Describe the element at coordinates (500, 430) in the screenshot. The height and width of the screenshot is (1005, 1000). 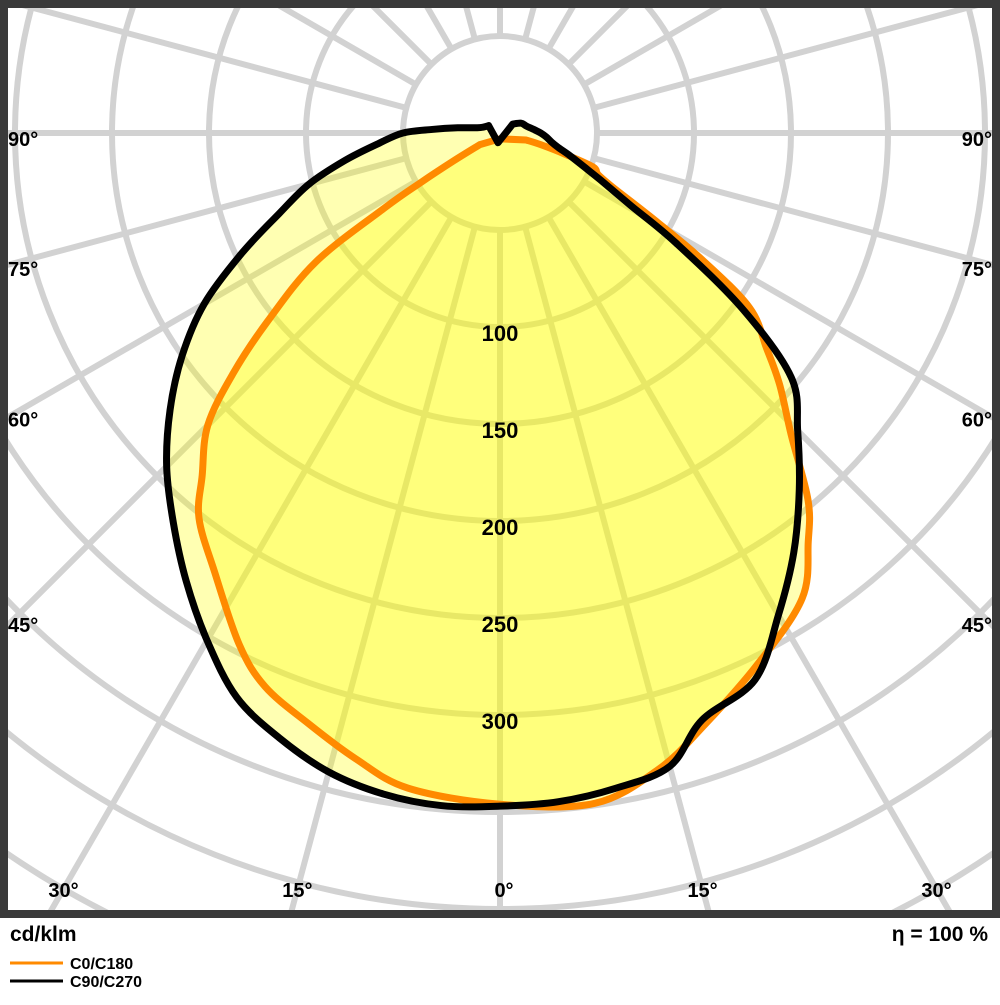
I see `ring-label: 150` at that location.